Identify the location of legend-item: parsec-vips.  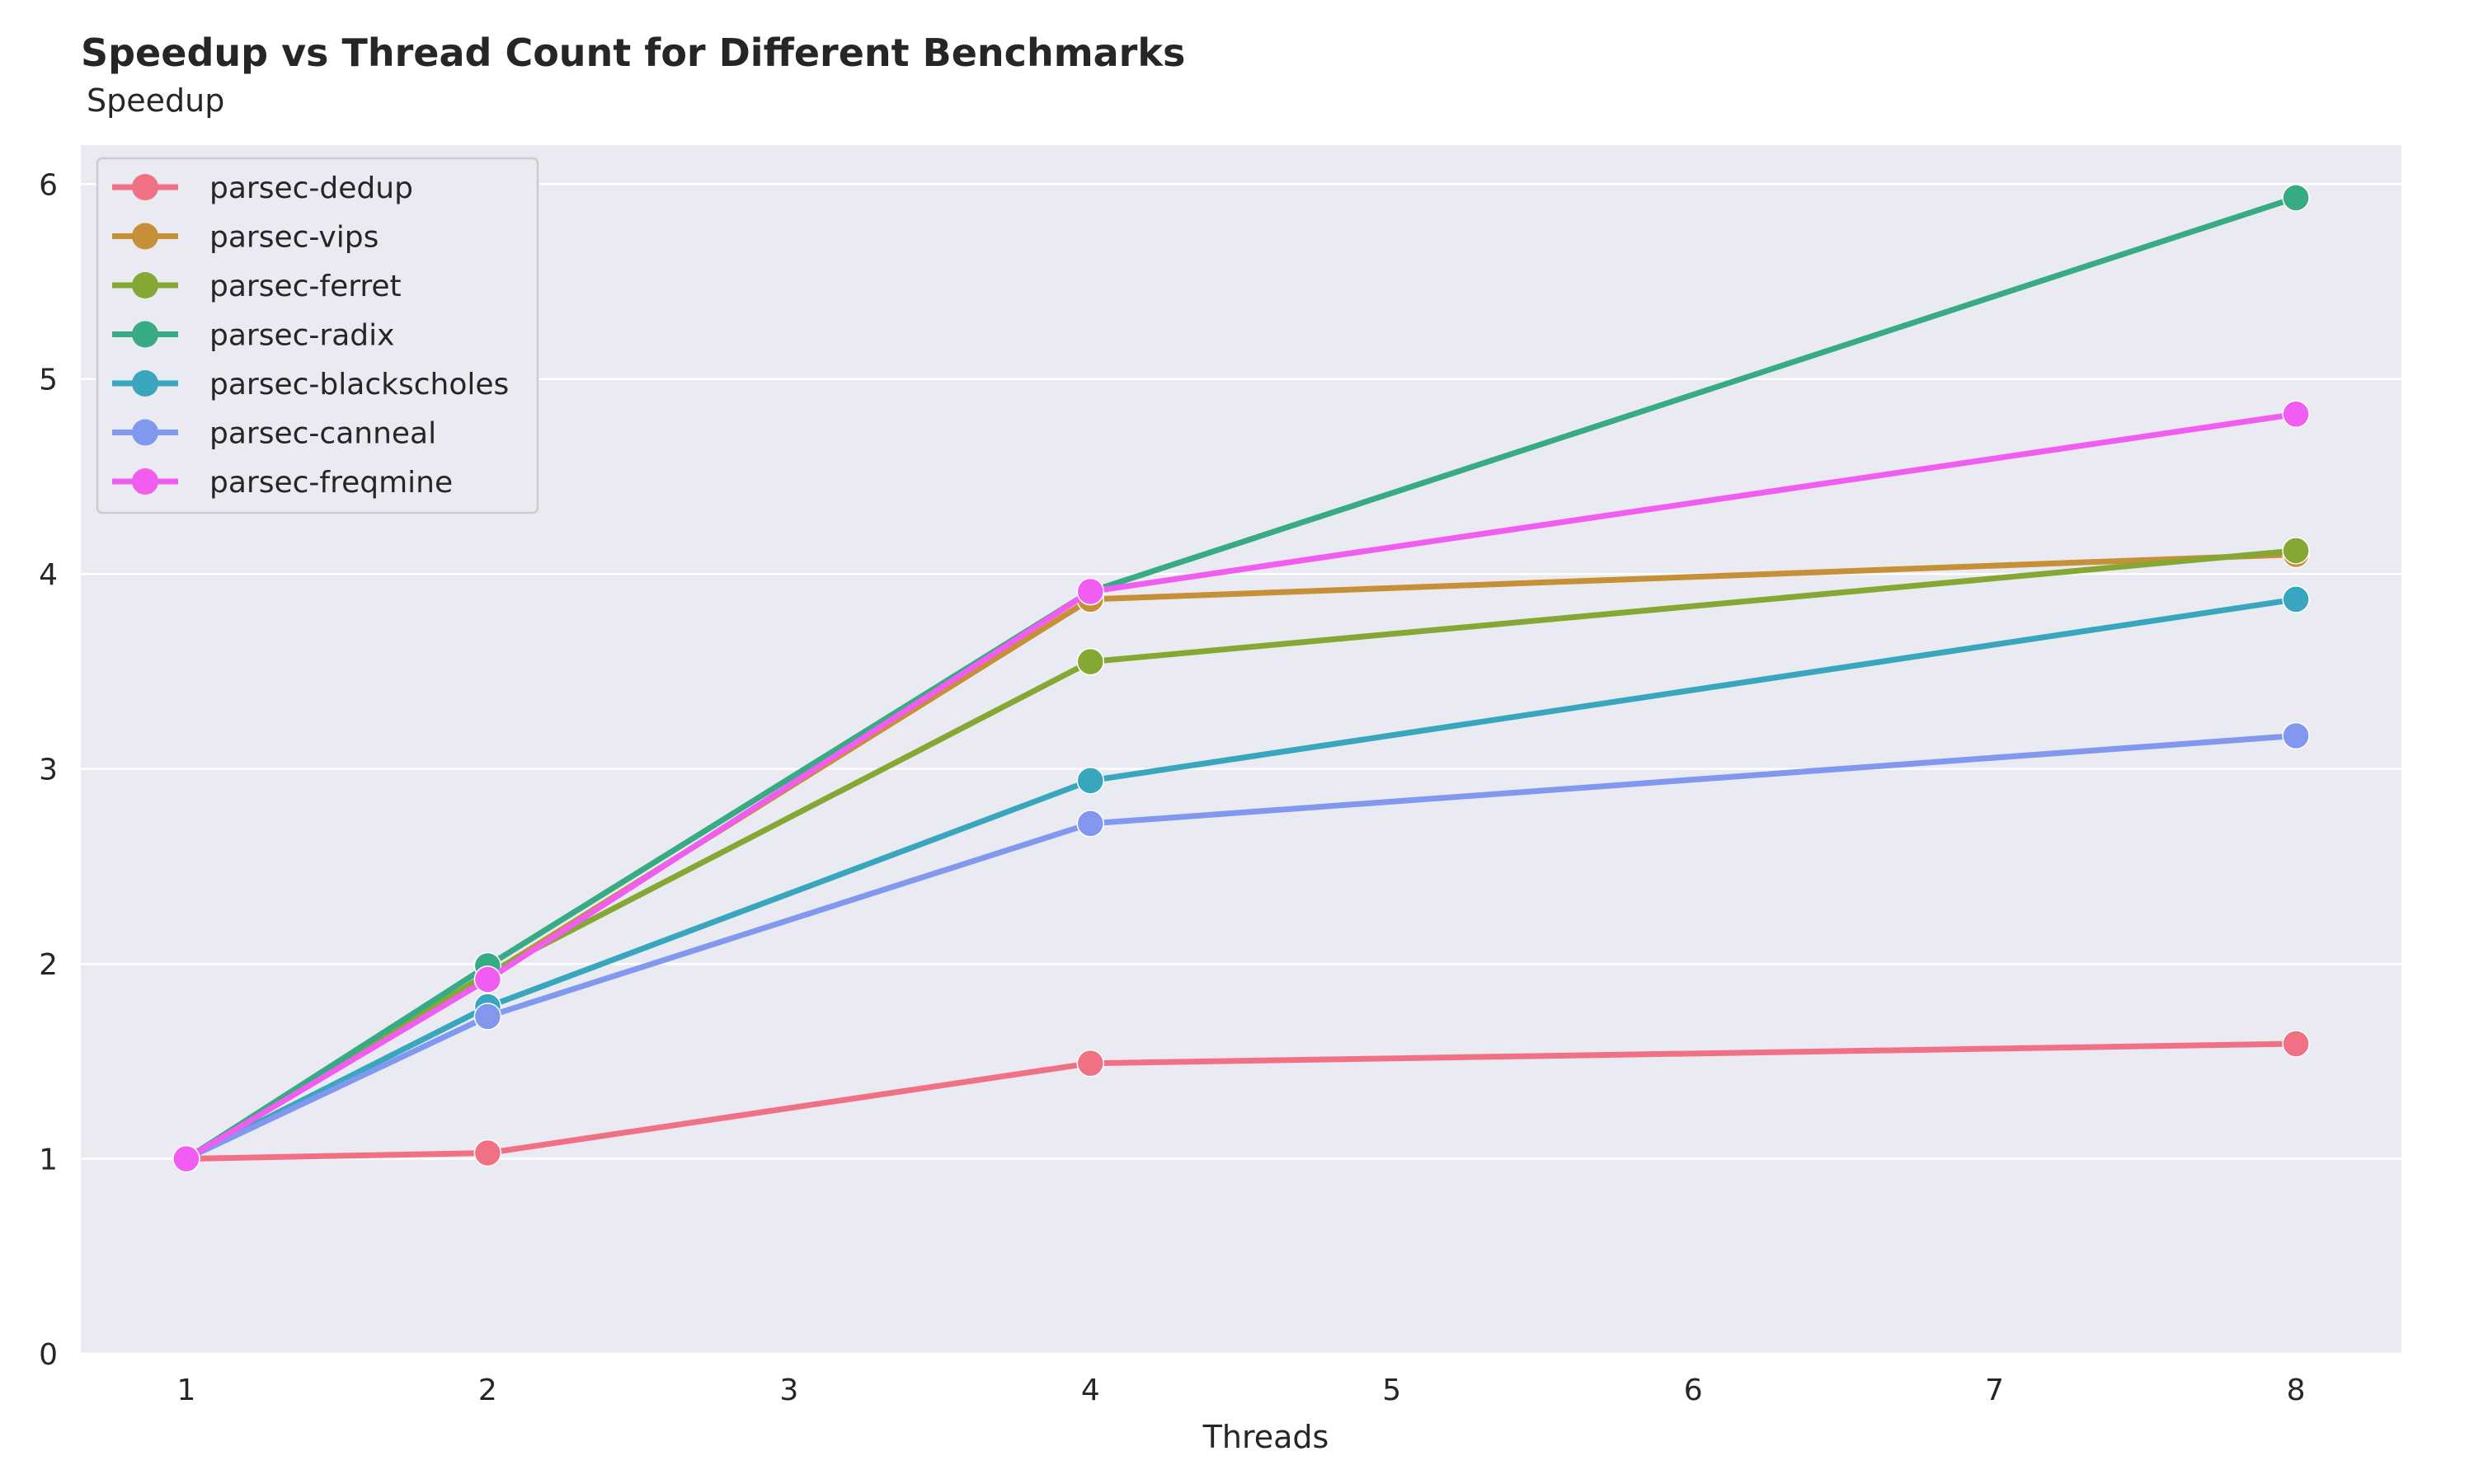
(245, 238).